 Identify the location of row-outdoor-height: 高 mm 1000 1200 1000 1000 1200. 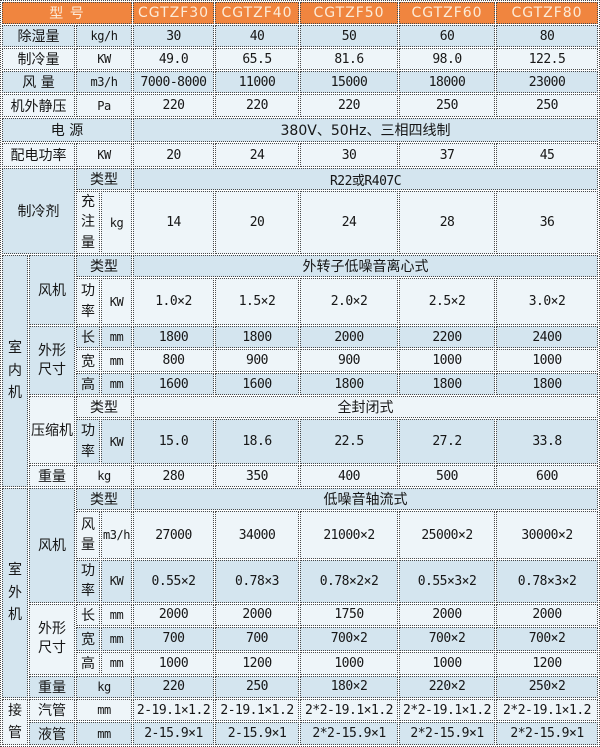
(300, 663).